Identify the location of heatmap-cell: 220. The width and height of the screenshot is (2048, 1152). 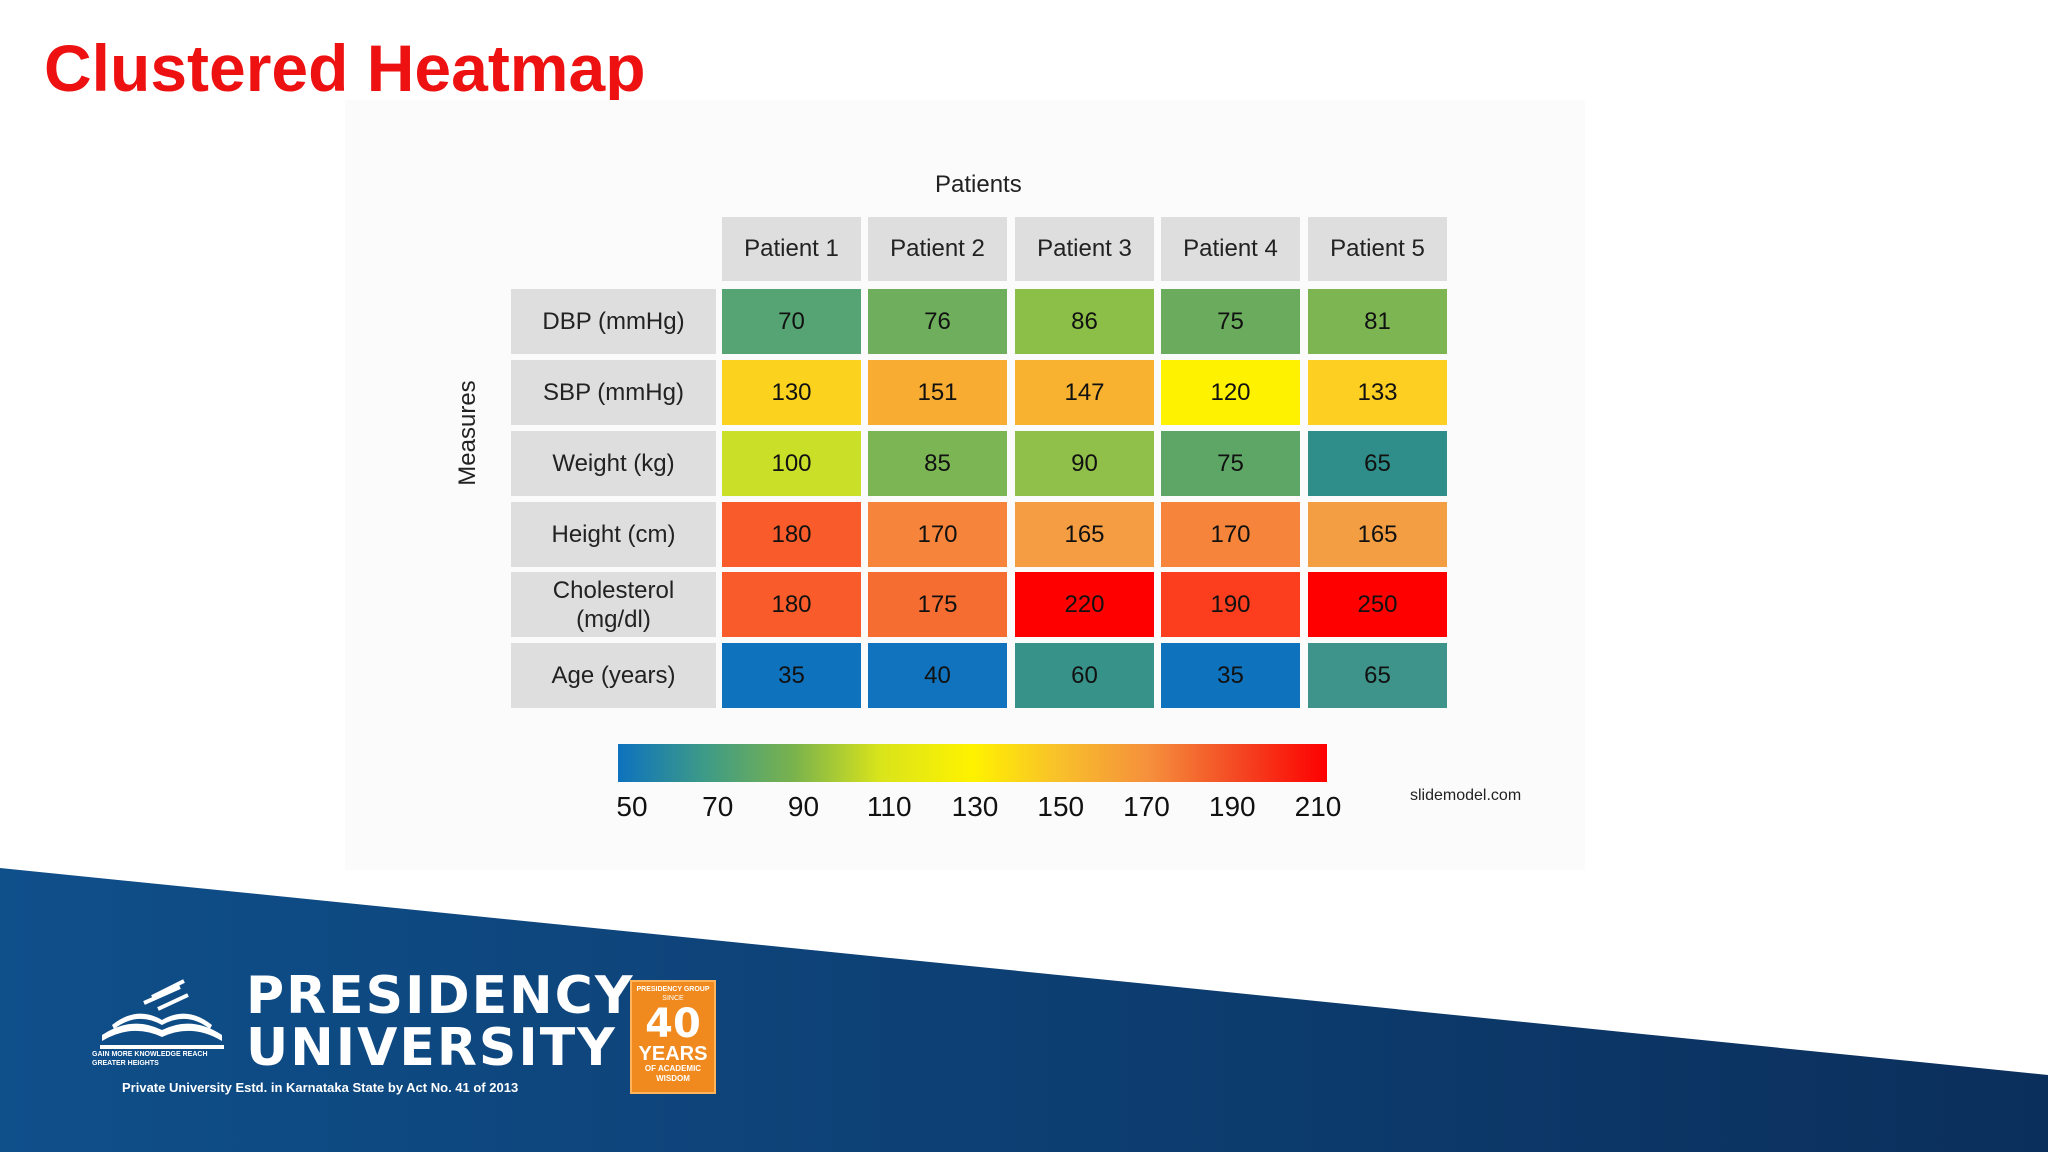
(1084, 604).